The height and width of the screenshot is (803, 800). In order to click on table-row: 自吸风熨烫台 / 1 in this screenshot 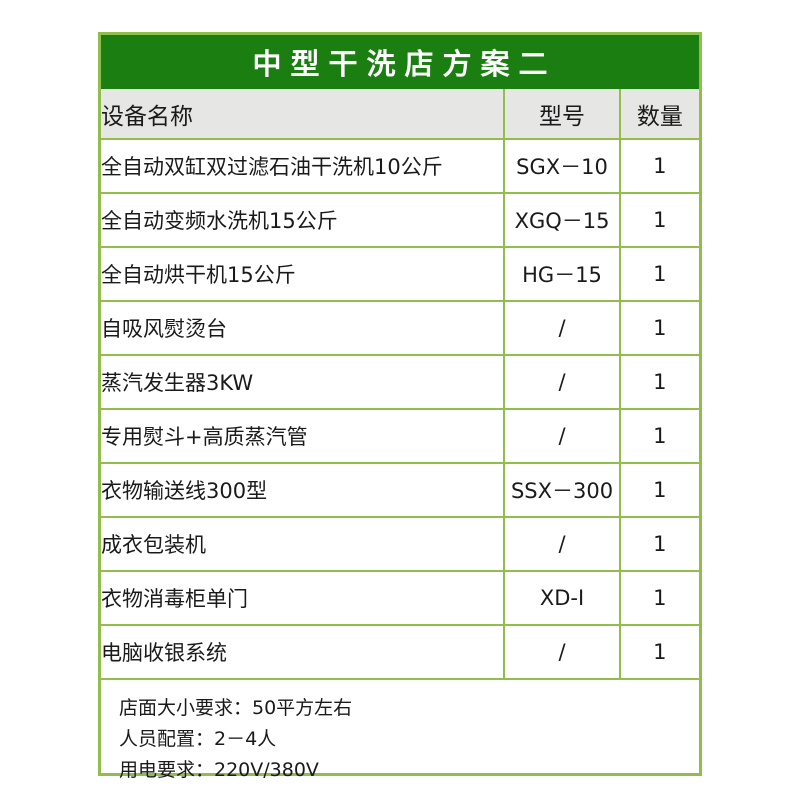, I will do `click(400, 328)`.